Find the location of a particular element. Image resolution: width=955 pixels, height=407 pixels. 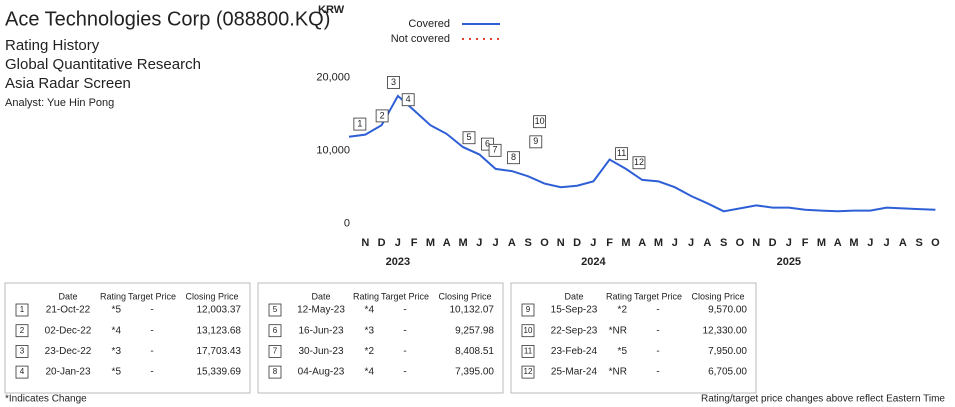

y-tick-label: 20,000 is located at coordinates (333, 78).